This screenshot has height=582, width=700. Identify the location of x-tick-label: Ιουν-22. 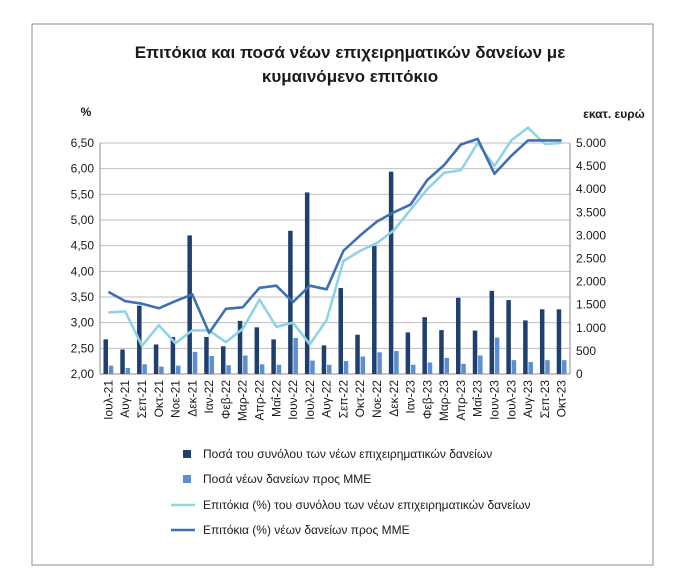
(293, 400).